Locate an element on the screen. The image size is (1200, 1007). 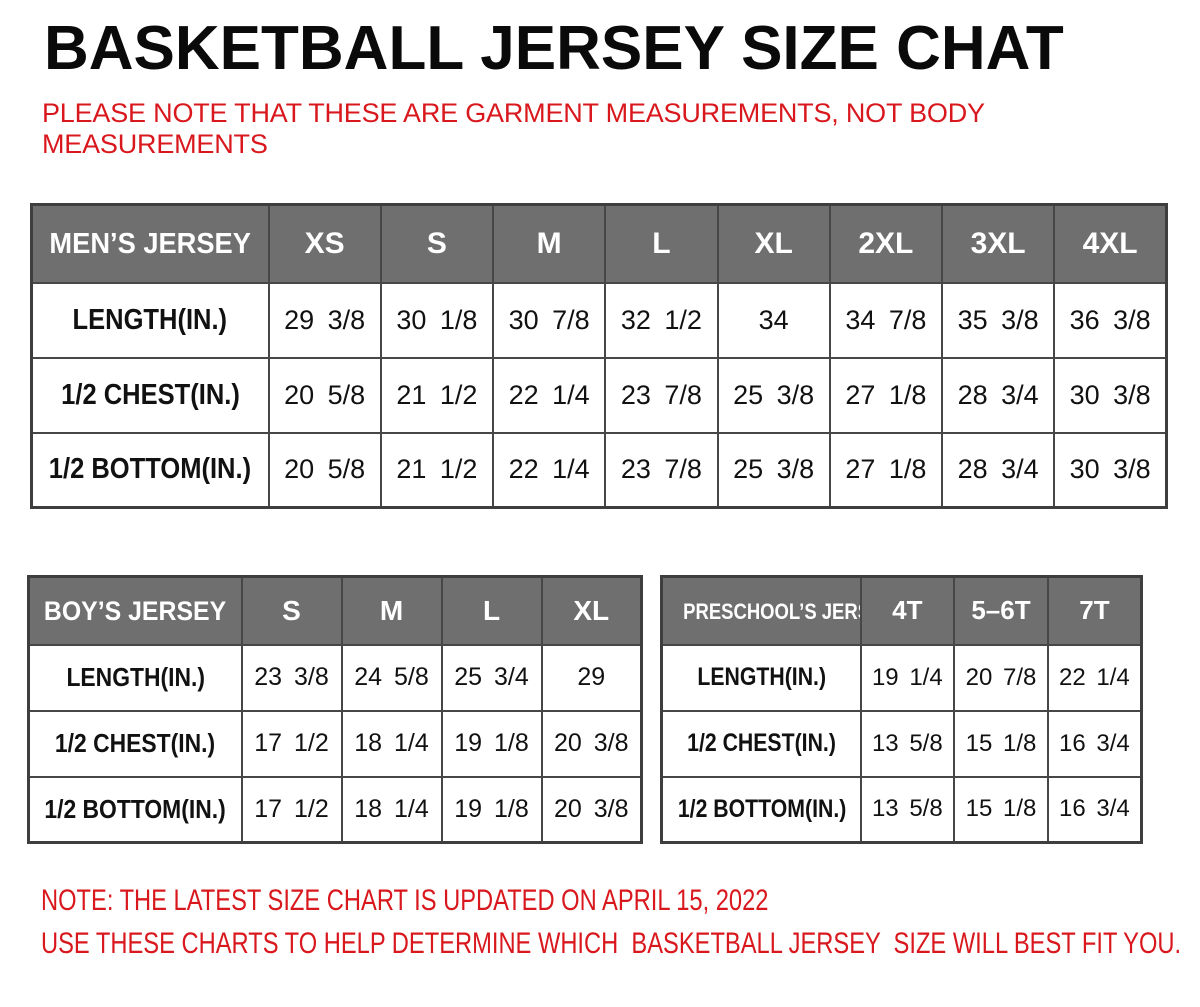
header-row: MEN’S JERSEY XS S M L XL 2XL 3XL 4XL is located at coordinates (599, 243).